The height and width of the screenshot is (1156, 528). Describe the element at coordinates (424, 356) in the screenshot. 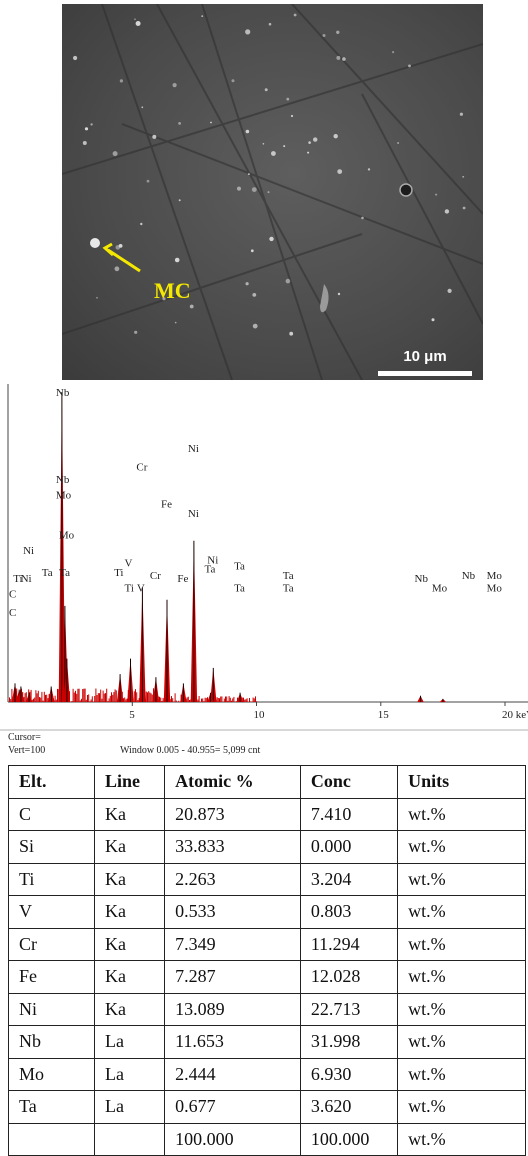

I see `scale-bar-label: 10 μm` at that location.